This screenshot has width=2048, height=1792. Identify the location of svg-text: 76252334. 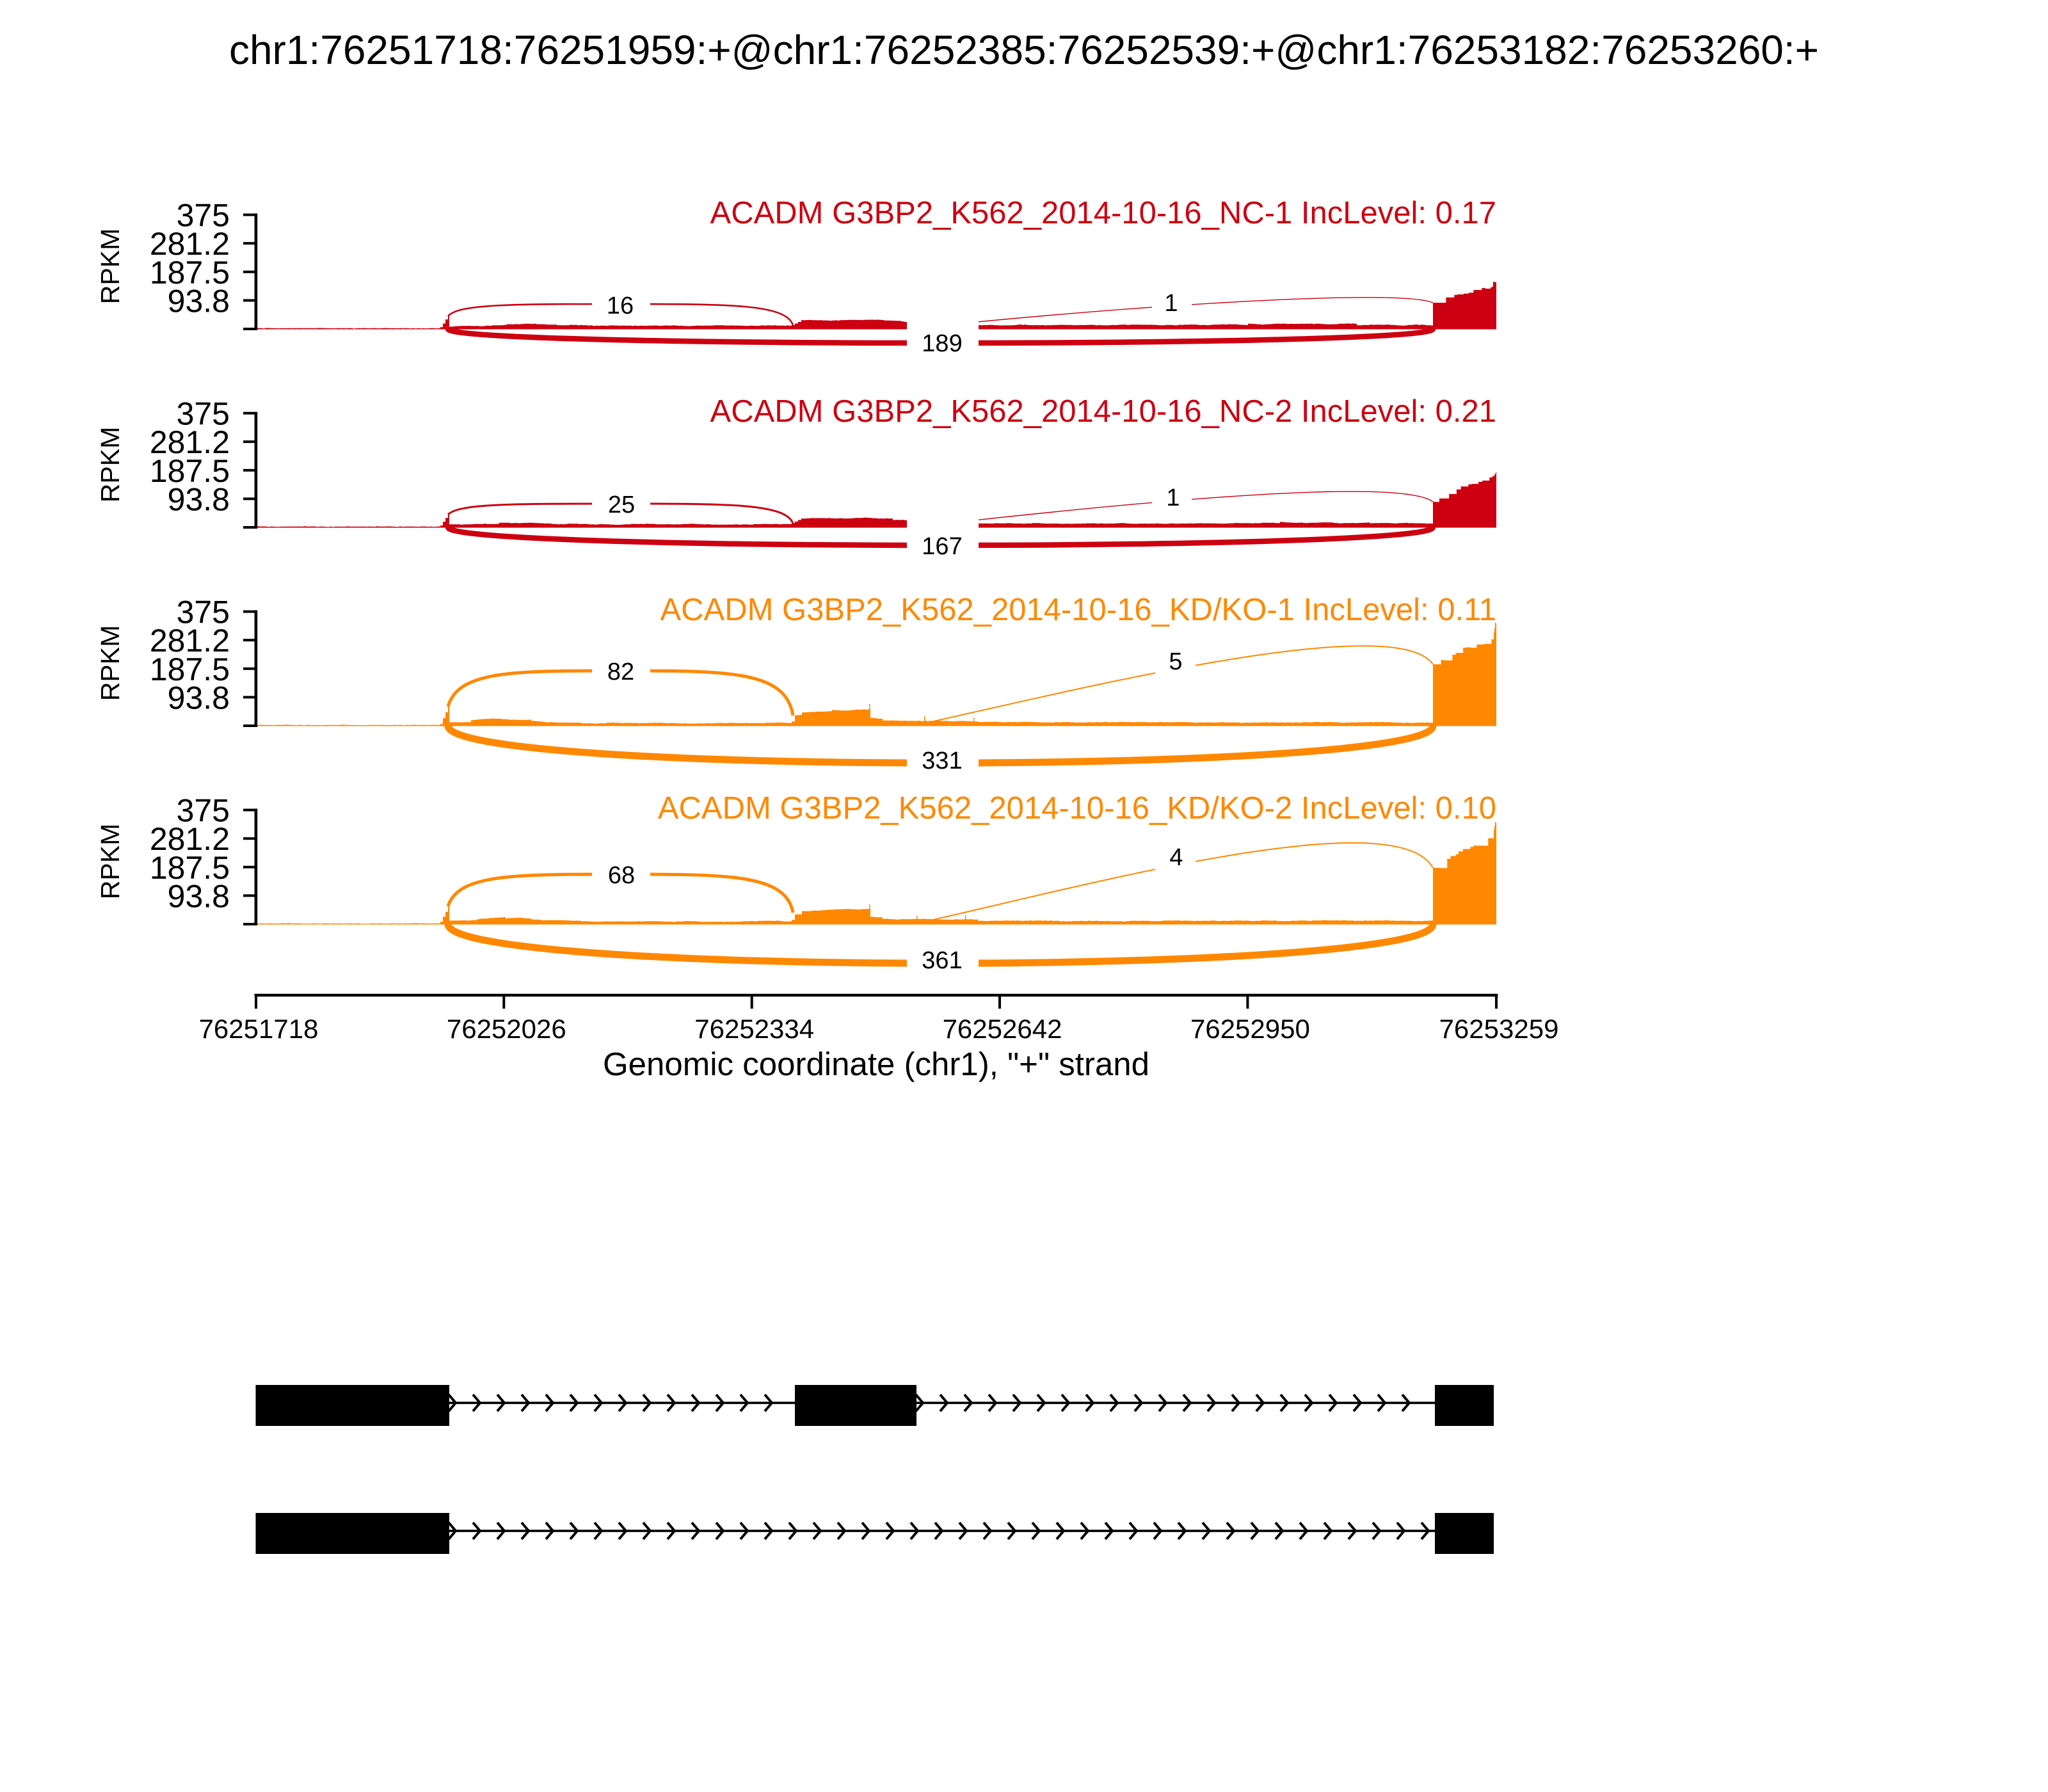
(754, 1029).